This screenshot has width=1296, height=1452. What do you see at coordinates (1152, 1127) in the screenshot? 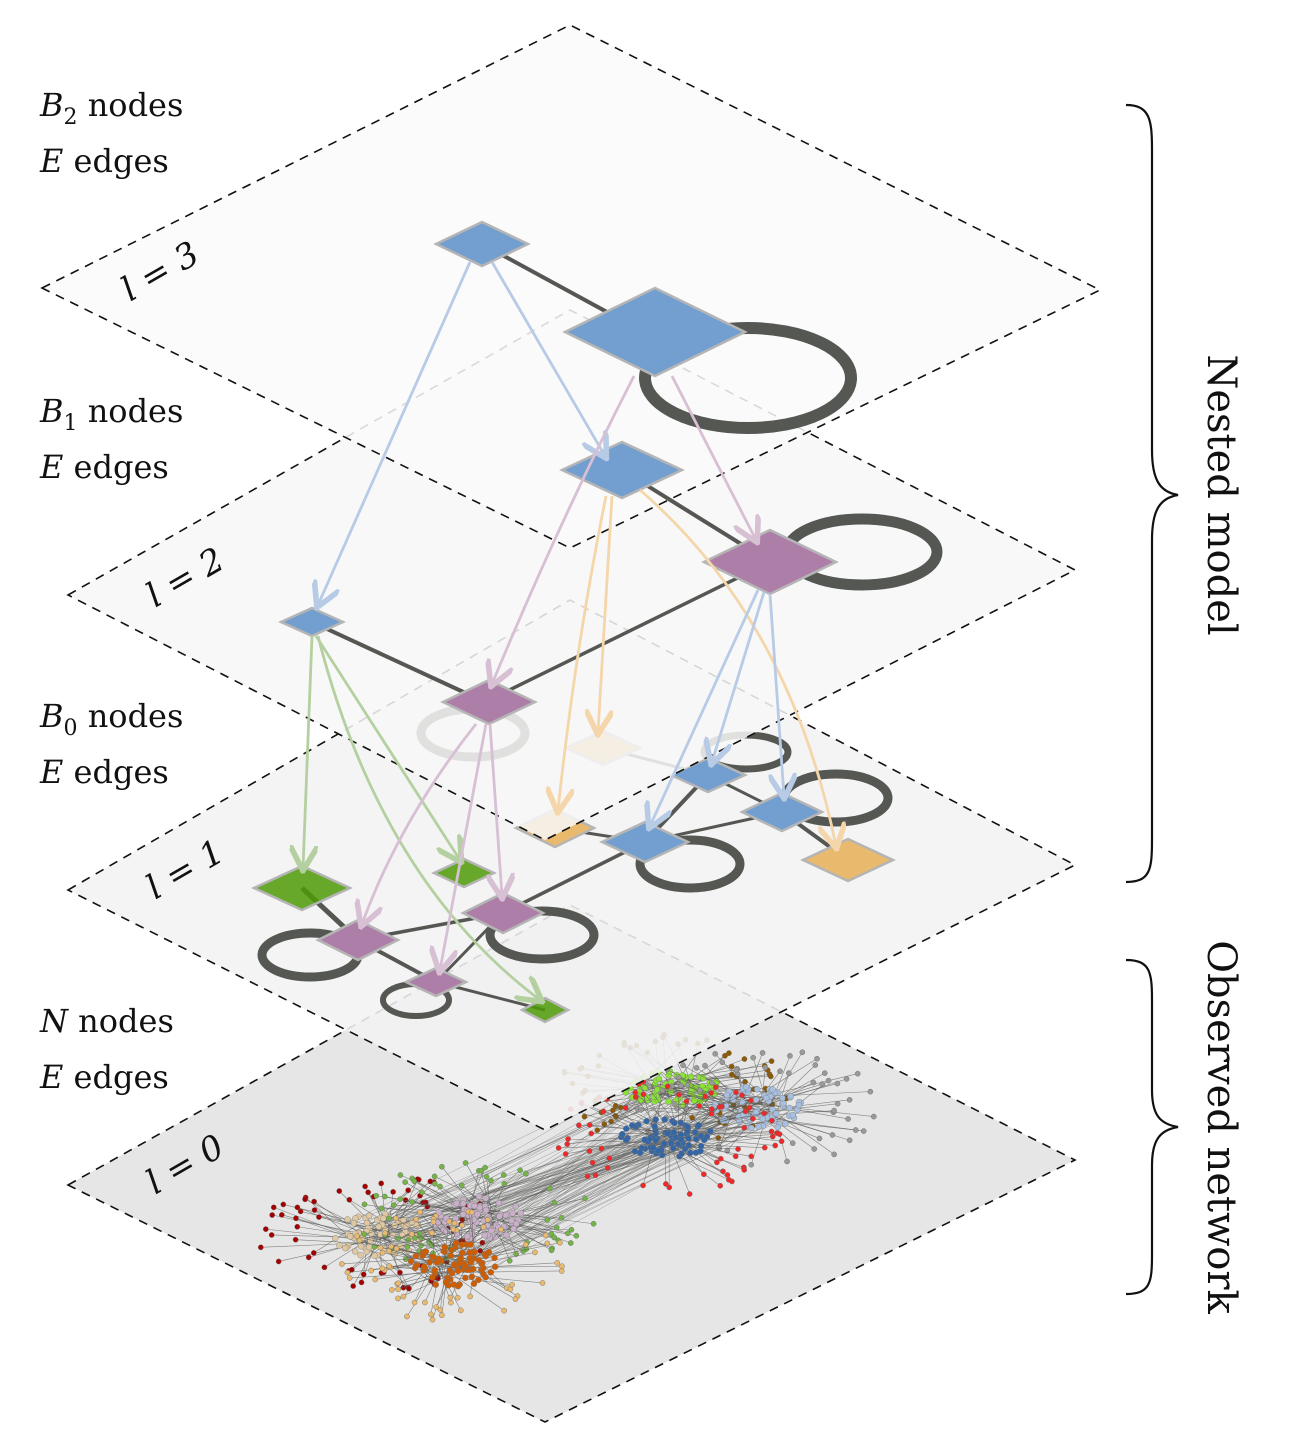
I see `observed-network-brace` at bounding box center [1152, 1127].